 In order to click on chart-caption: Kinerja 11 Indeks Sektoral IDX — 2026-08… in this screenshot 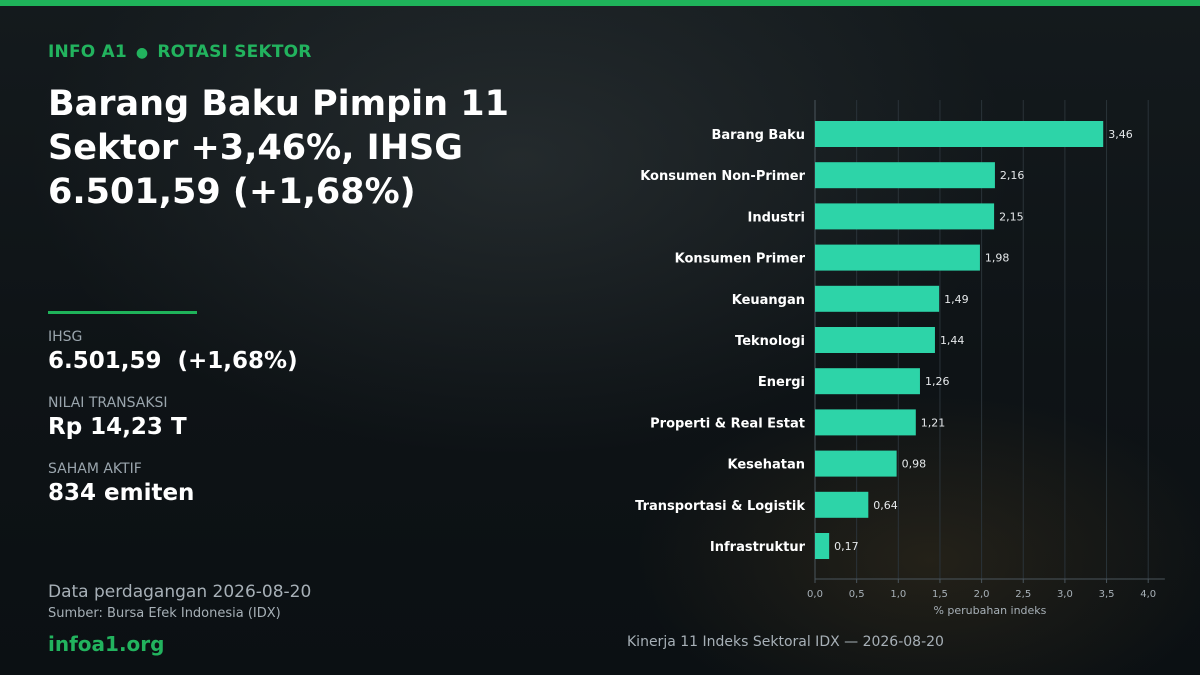, I will do `click(785, 642)`.